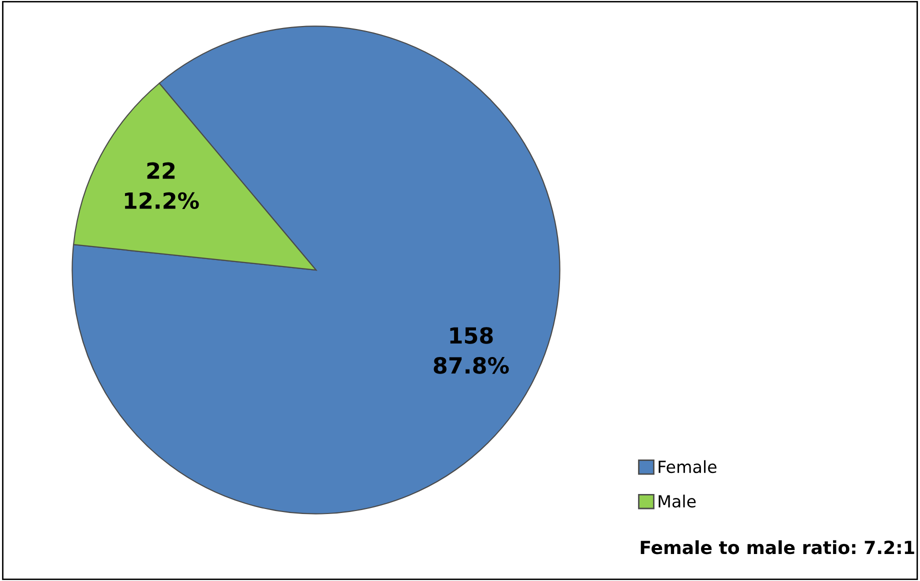 The height and width of the screenshot is (581, 920). Describe the element at coordinates (687, 467) in the screenshot. I see `legend-label: Female` at that location.